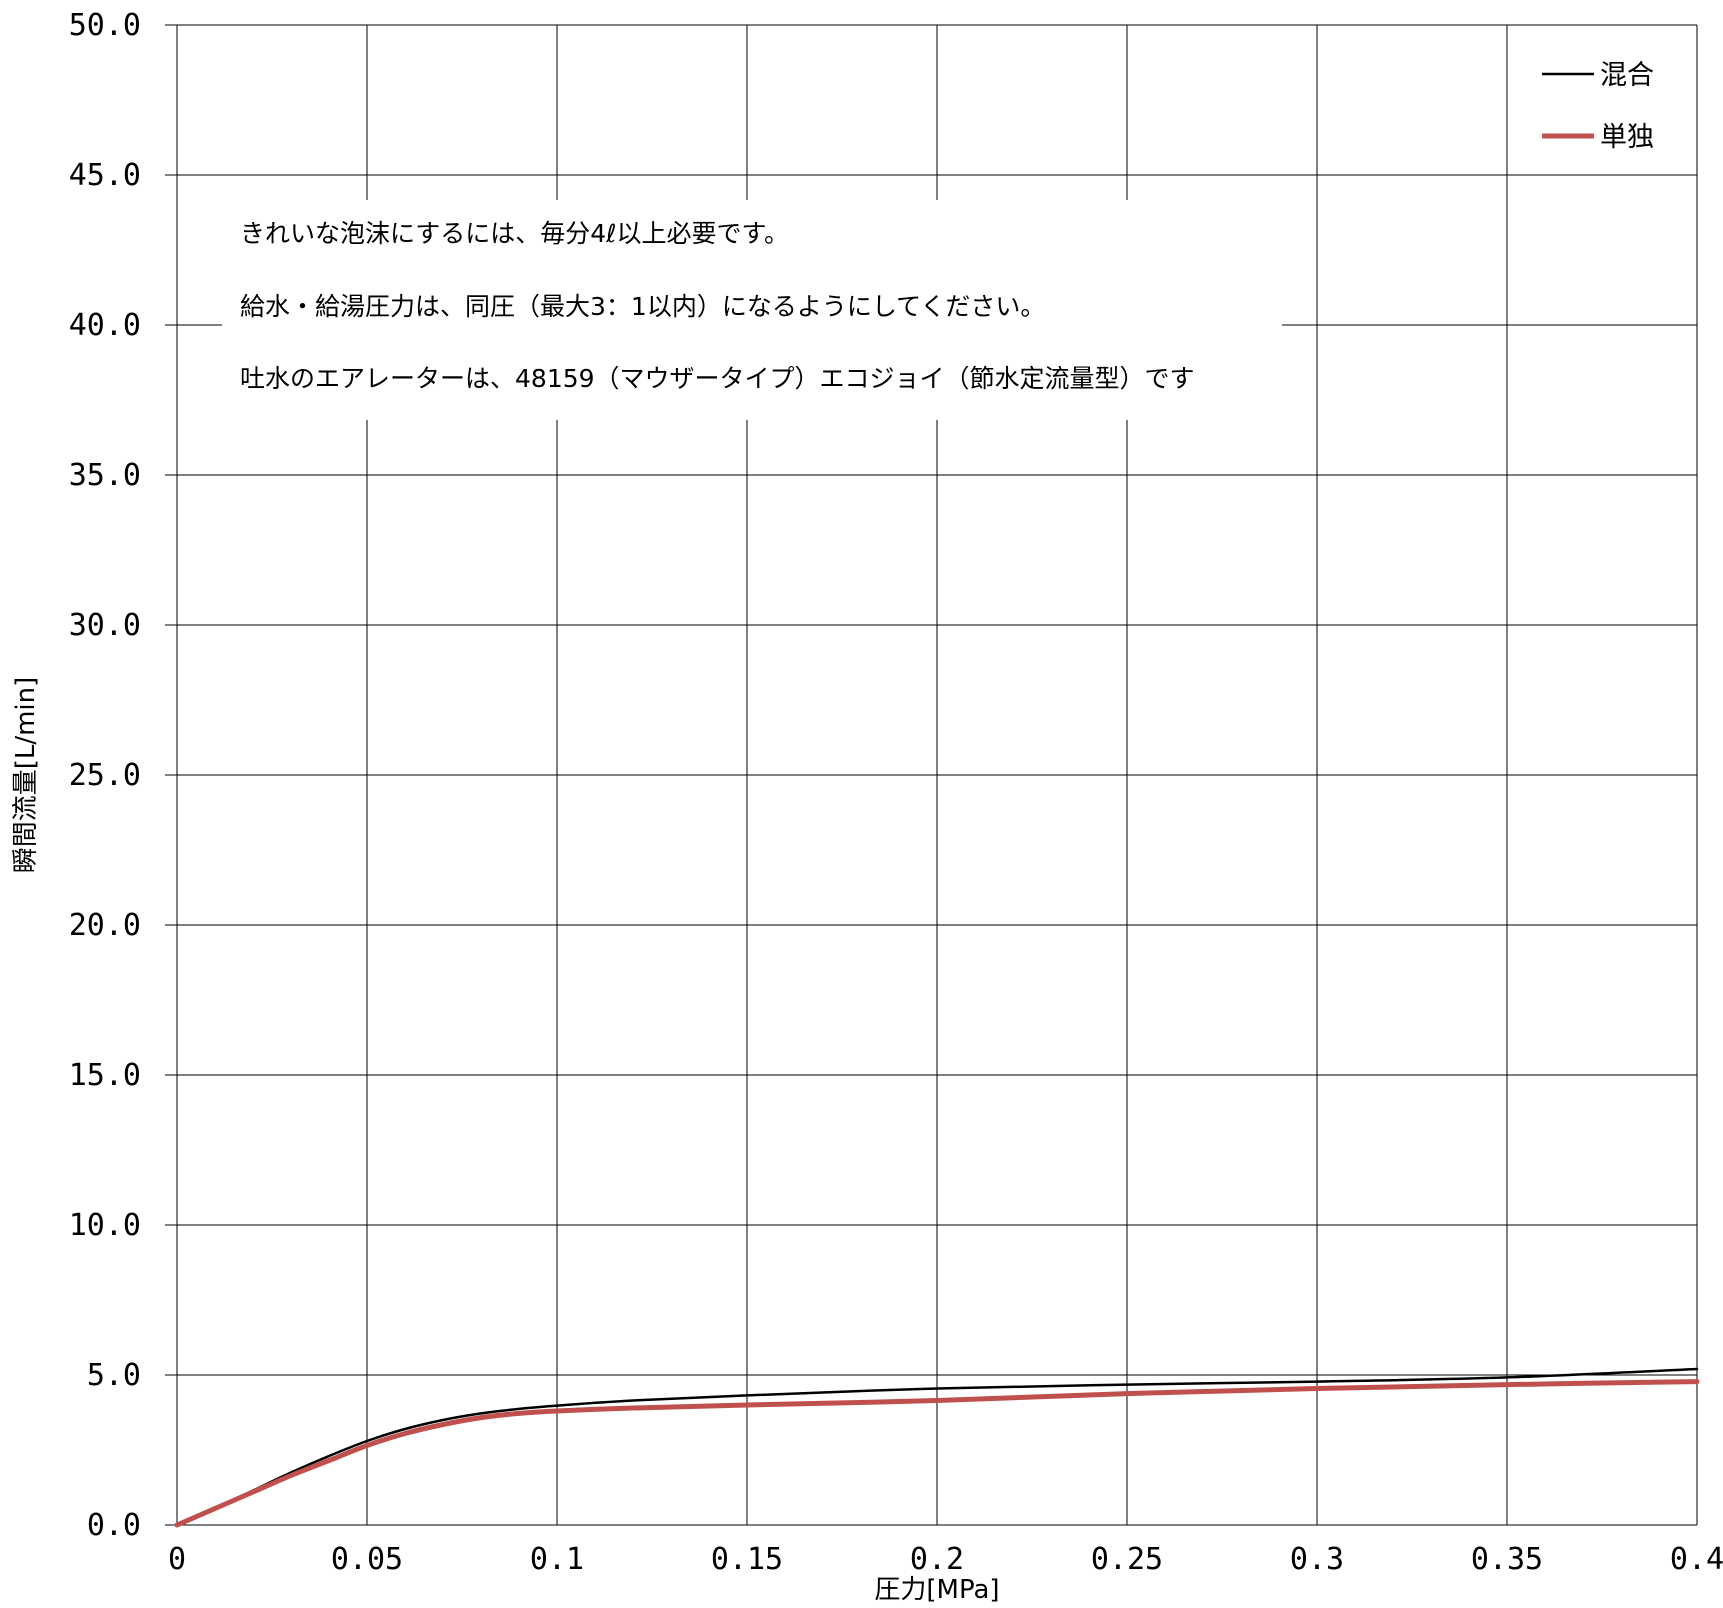  Describe the element at coordinates (937, 1453) in the screenshot. I see `series-line-single` at that location.